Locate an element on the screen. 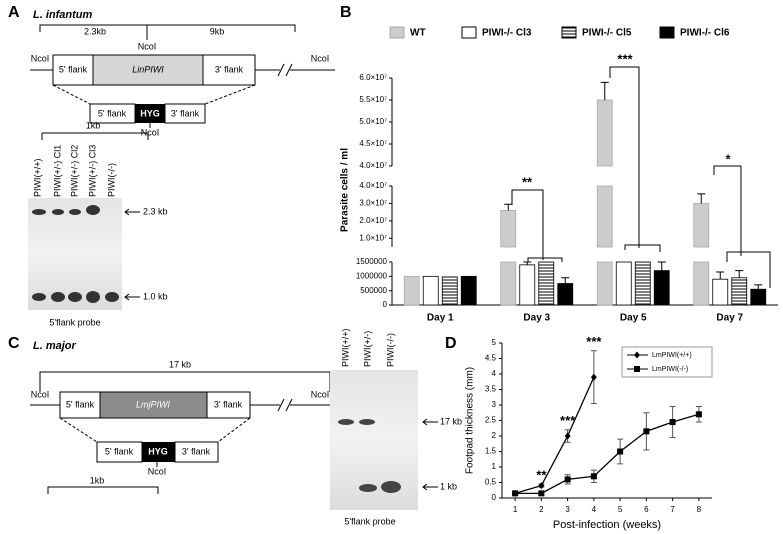  lane-label: PIWI(+/-) Cl1 is located at coordinates (57, 171).